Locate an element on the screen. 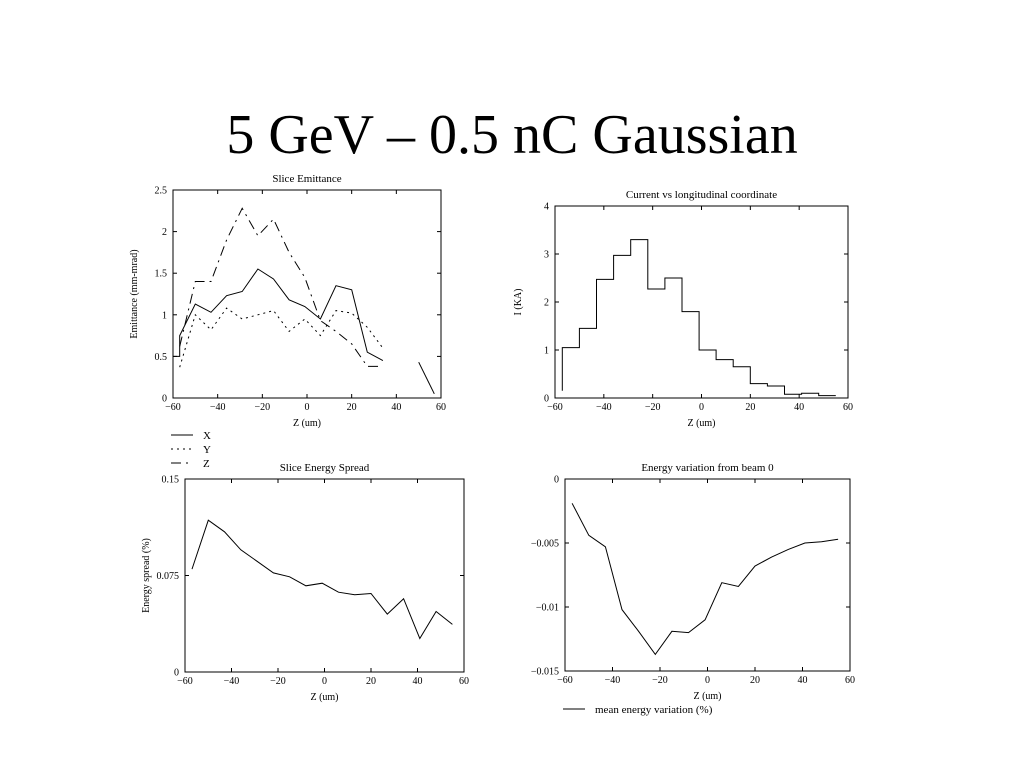 The image size is (1024, 768). legend-label: Z is located at coordinates (206, 464).